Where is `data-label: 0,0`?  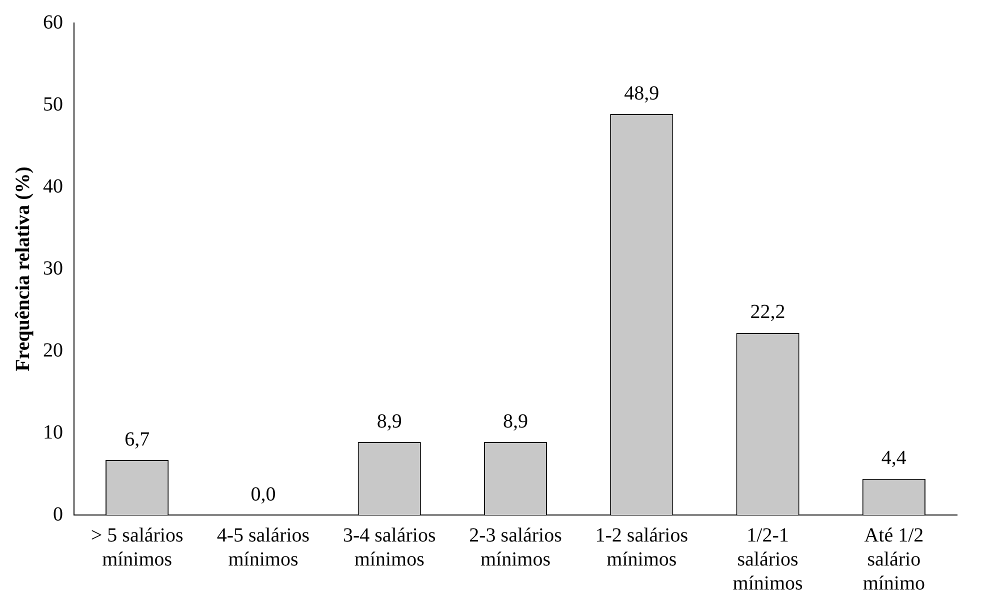
data-label: 0,0 is located at coordinates (263, 494).